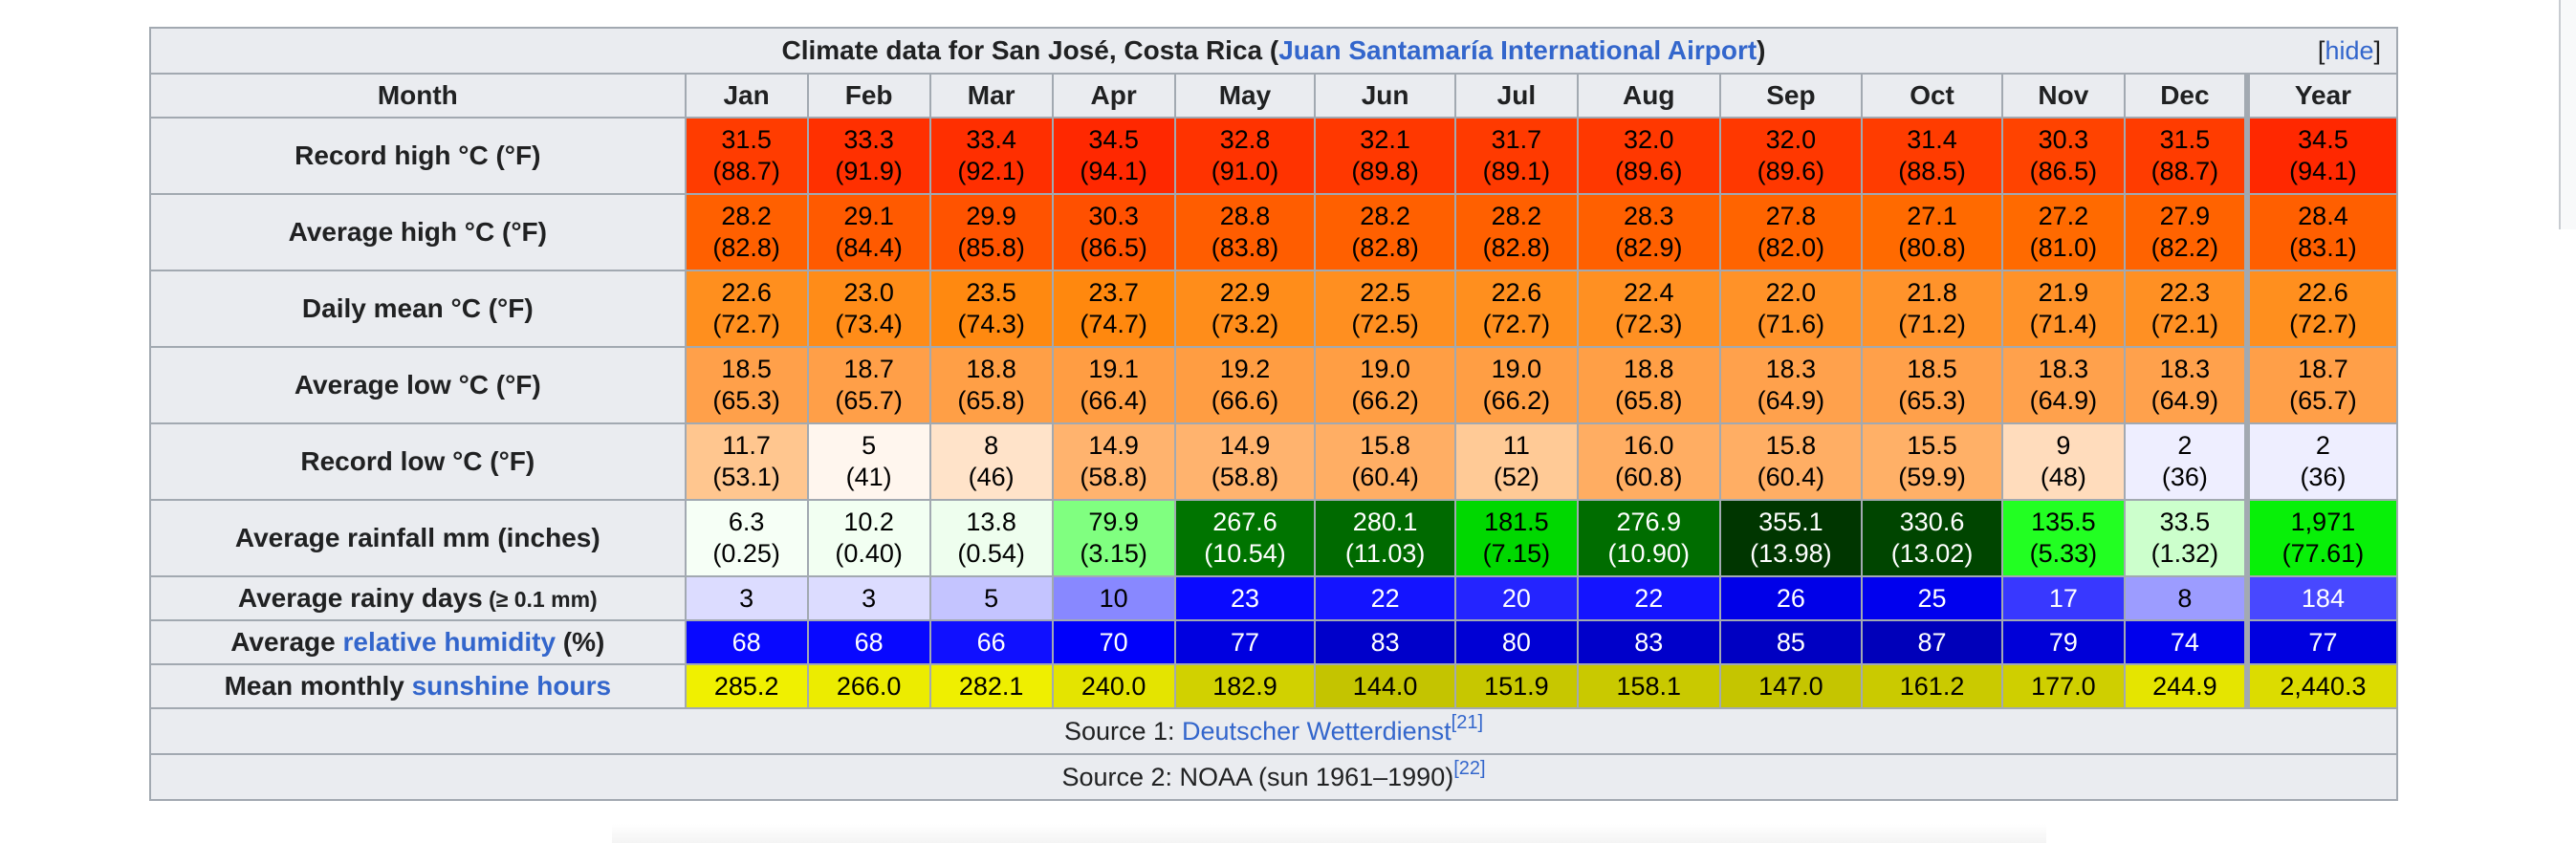  What do you see at coordinates (746, 232) in the screenshot?
I see `data-cell: 28.2 (82.8)` at bounding box center [746, 232].